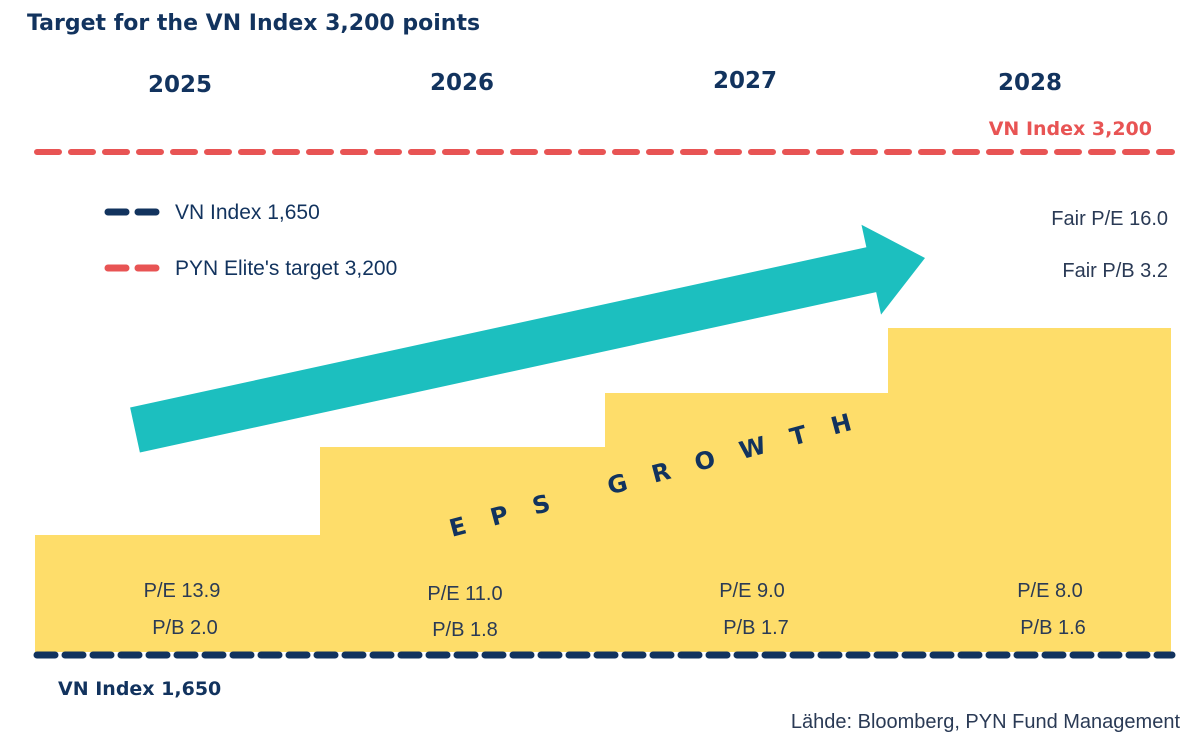 This screenshot has height=743, width=1200. I want to click on pe-label: P/E 9.0, so click(752, 591).